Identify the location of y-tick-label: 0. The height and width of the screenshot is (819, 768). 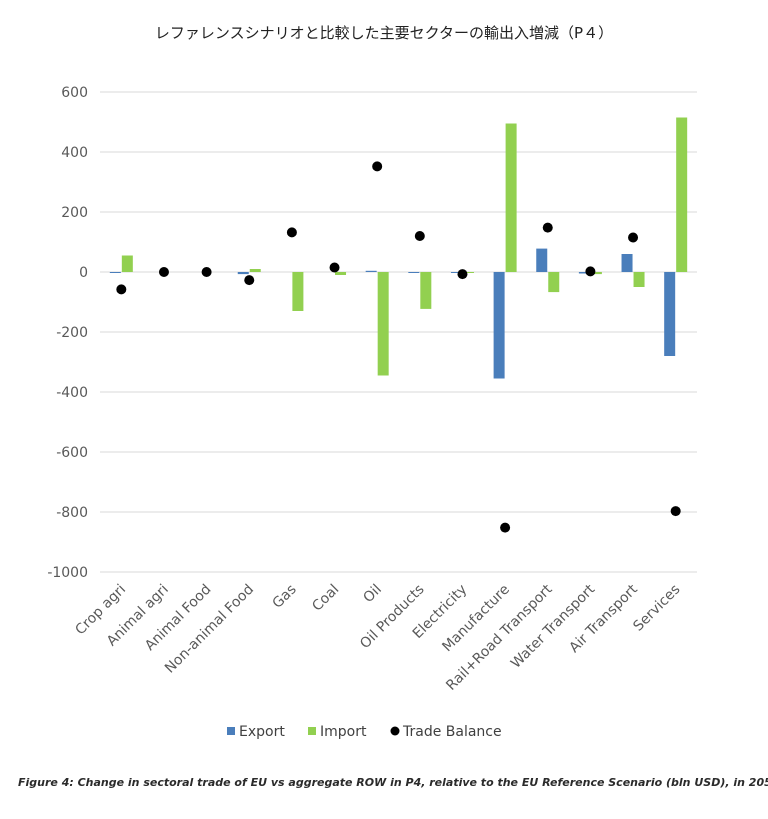
(83, 273).